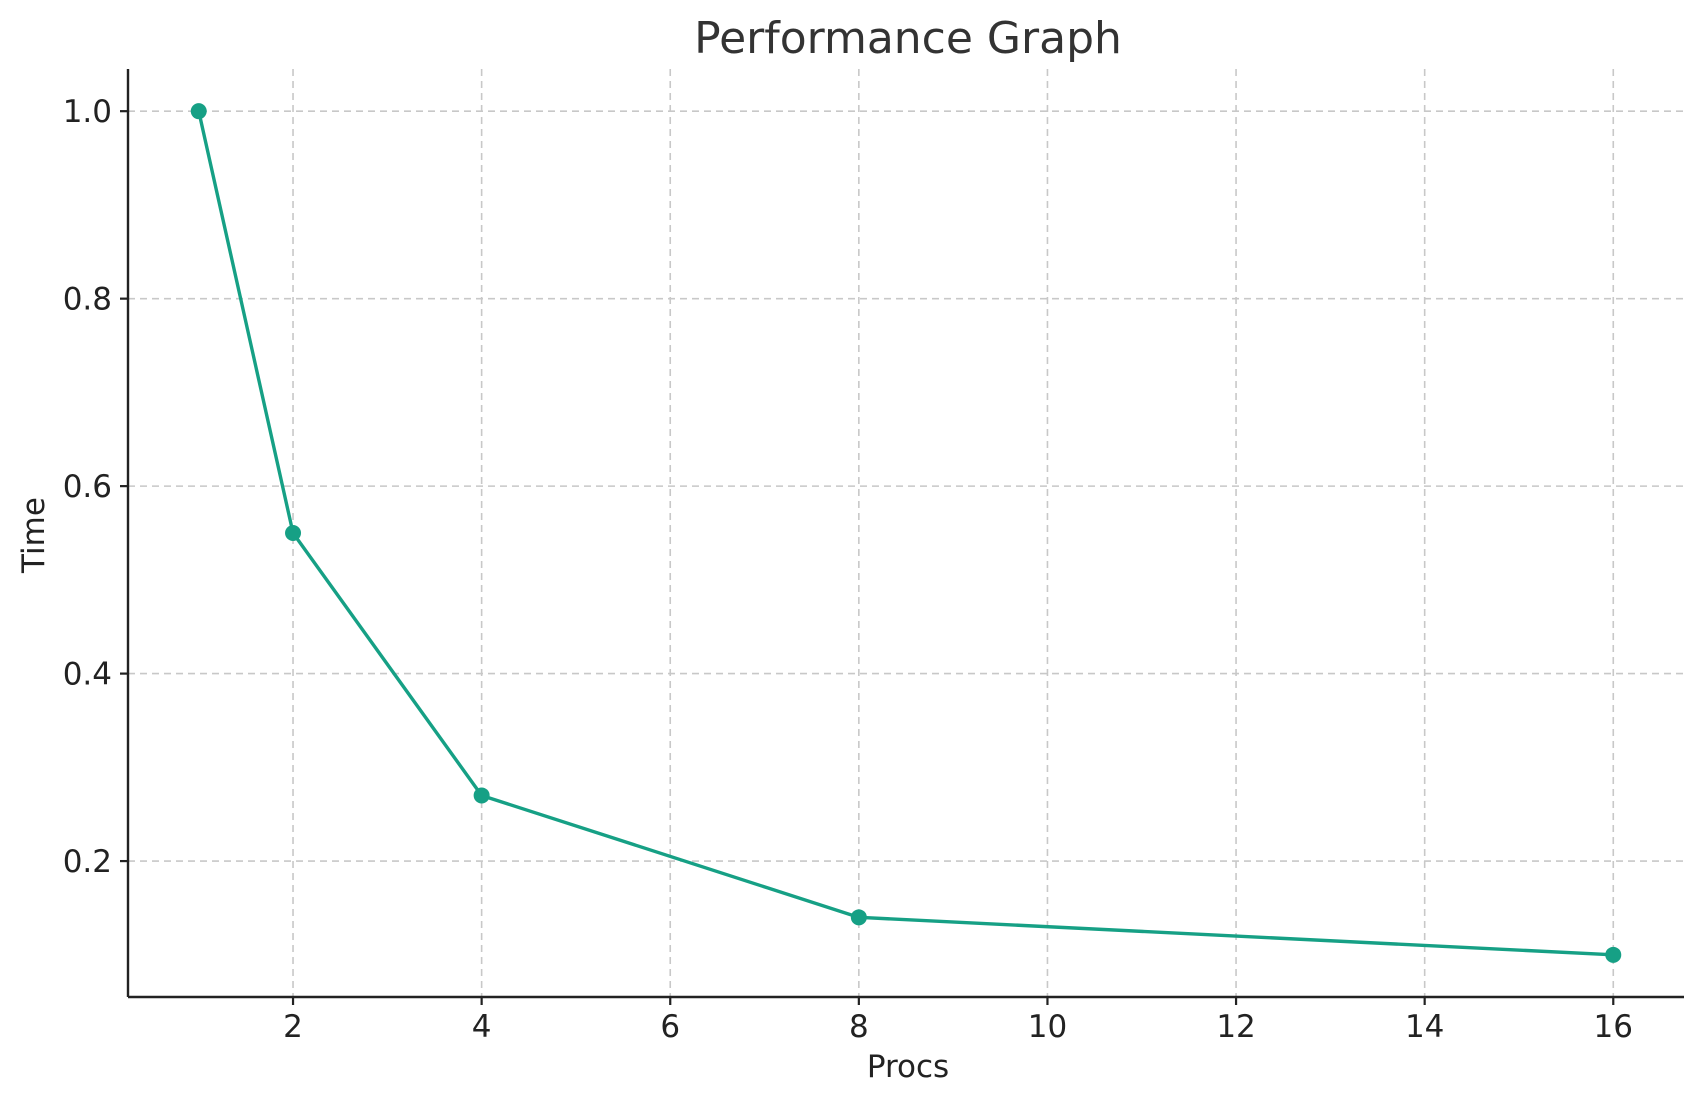 Image resolution: width=1697 pixels, height=1101 pixels. I want to click on x-tick-label: 8, so click(859, 1027).